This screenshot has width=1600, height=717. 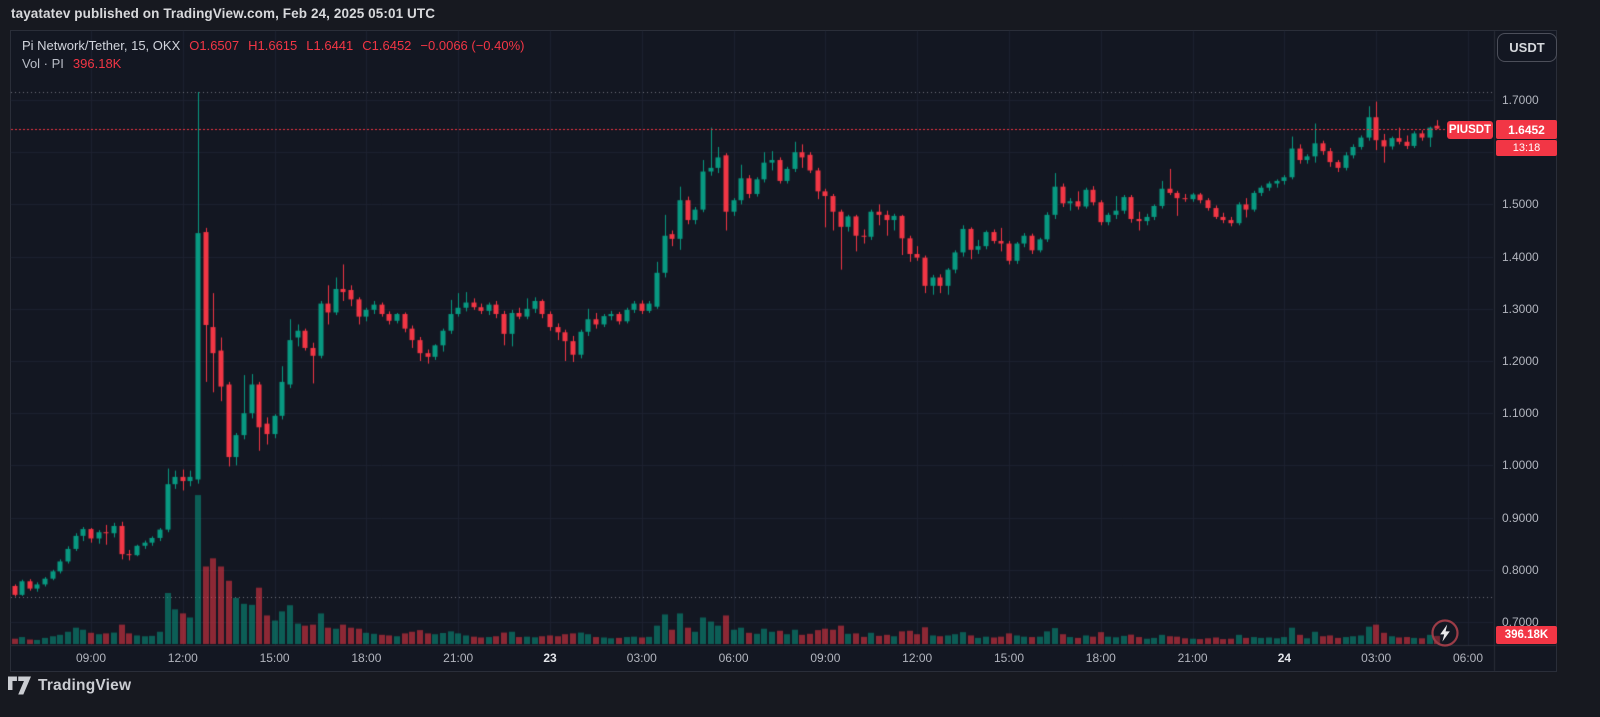 I want to click on price-tick-label: 1.0000, so click(x=1520, y=465).